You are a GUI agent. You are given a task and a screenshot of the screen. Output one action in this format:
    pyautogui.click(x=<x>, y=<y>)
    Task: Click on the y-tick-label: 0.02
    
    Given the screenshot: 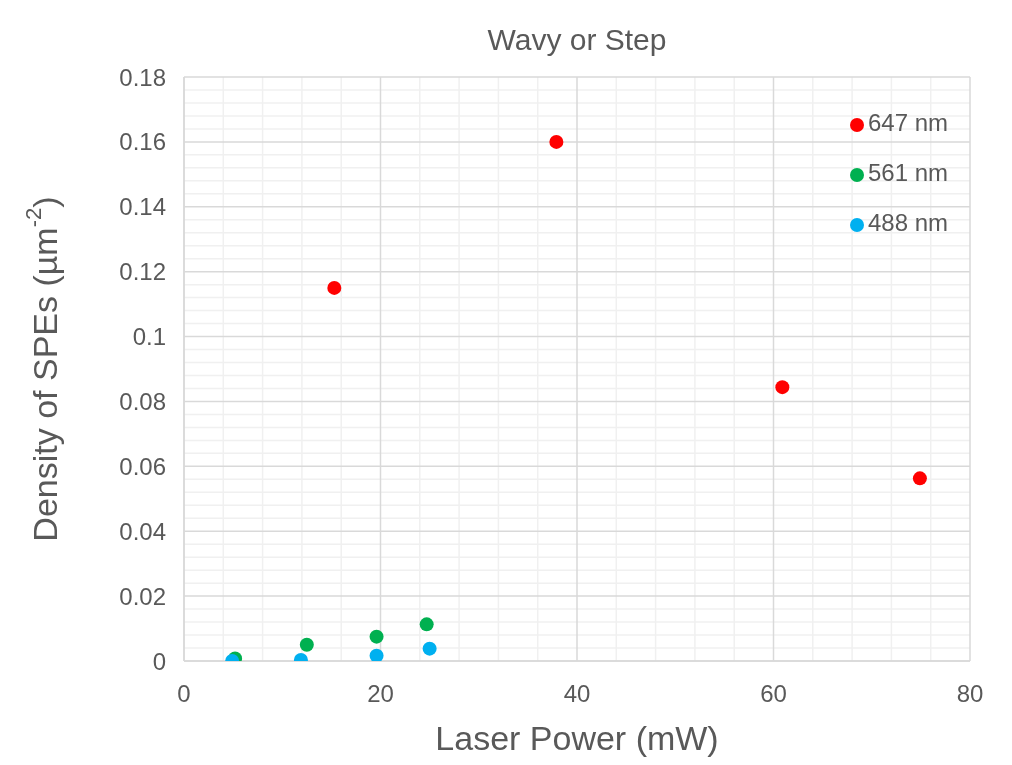 What is the action you would take?
    pyautogui.click(x=142, y=596)
    